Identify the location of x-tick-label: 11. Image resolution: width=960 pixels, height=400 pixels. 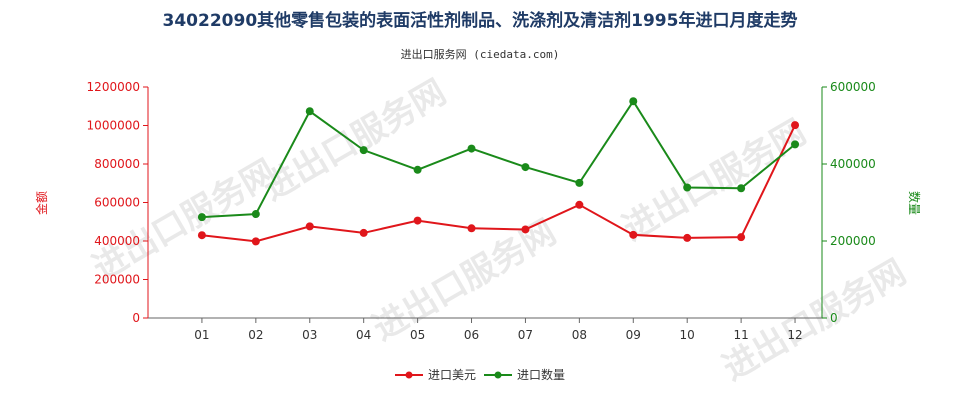
(740, 335).